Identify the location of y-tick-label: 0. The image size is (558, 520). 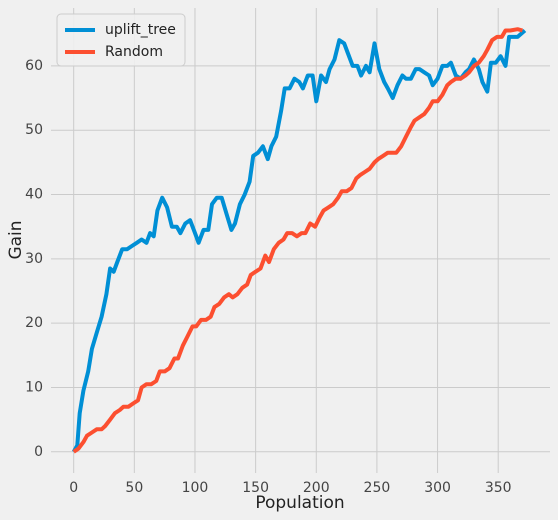
(38, 452).